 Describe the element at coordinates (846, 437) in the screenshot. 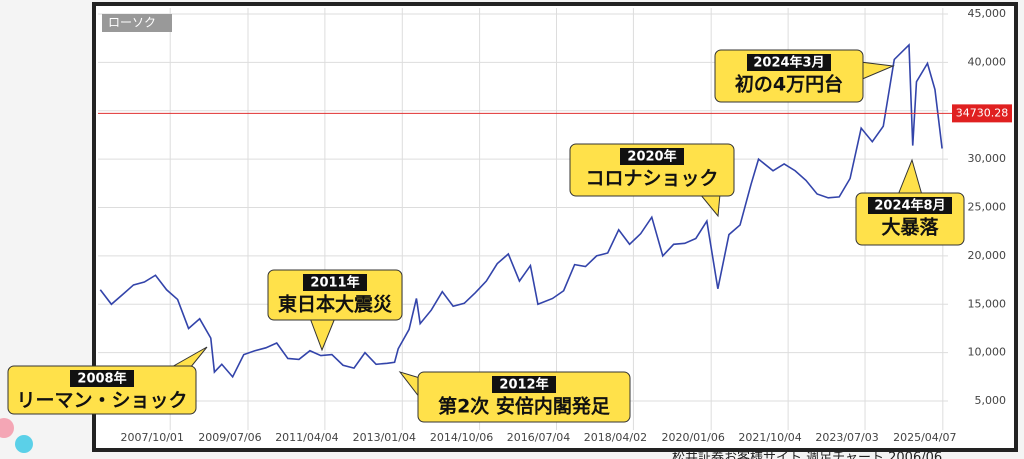

I see `x-tick-label: 2023/07/03` at that location.